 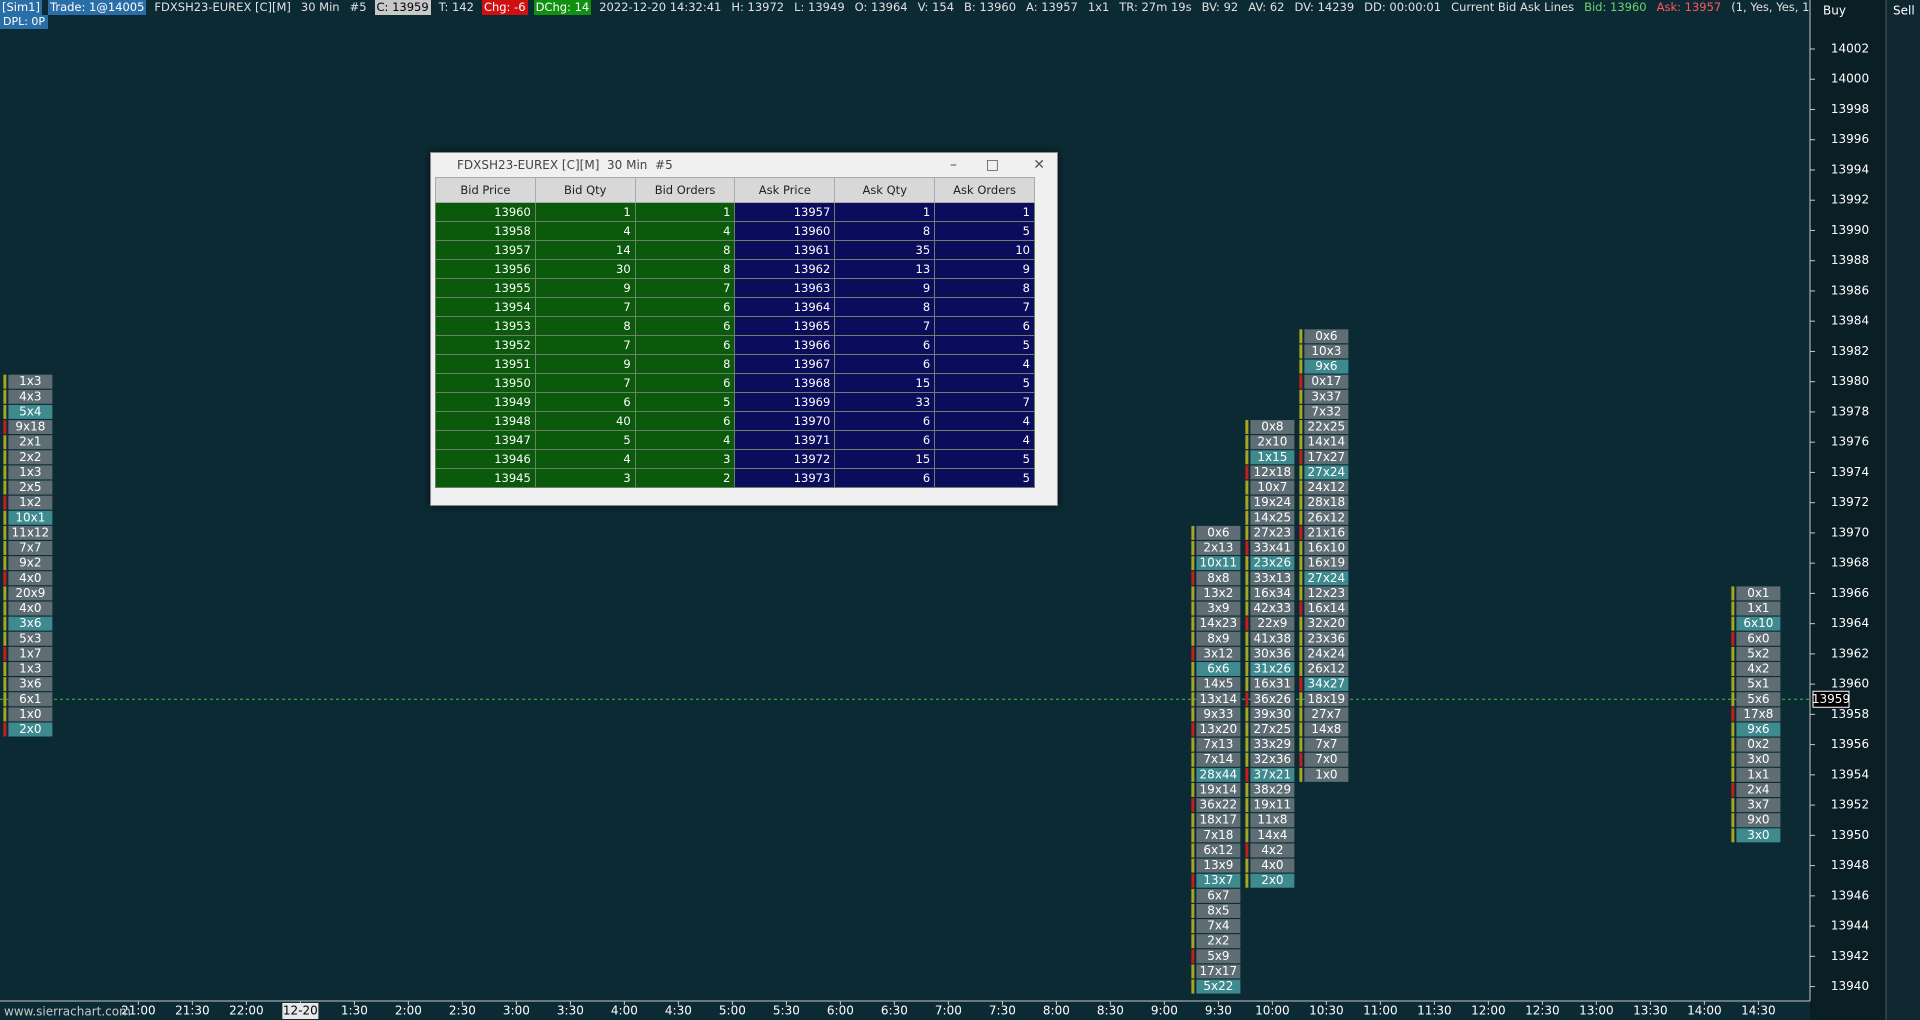 What do you see at coordinates (936, 7) in the screenshot?
I see `header-item: V: 154` at bounding box center [936, 7].